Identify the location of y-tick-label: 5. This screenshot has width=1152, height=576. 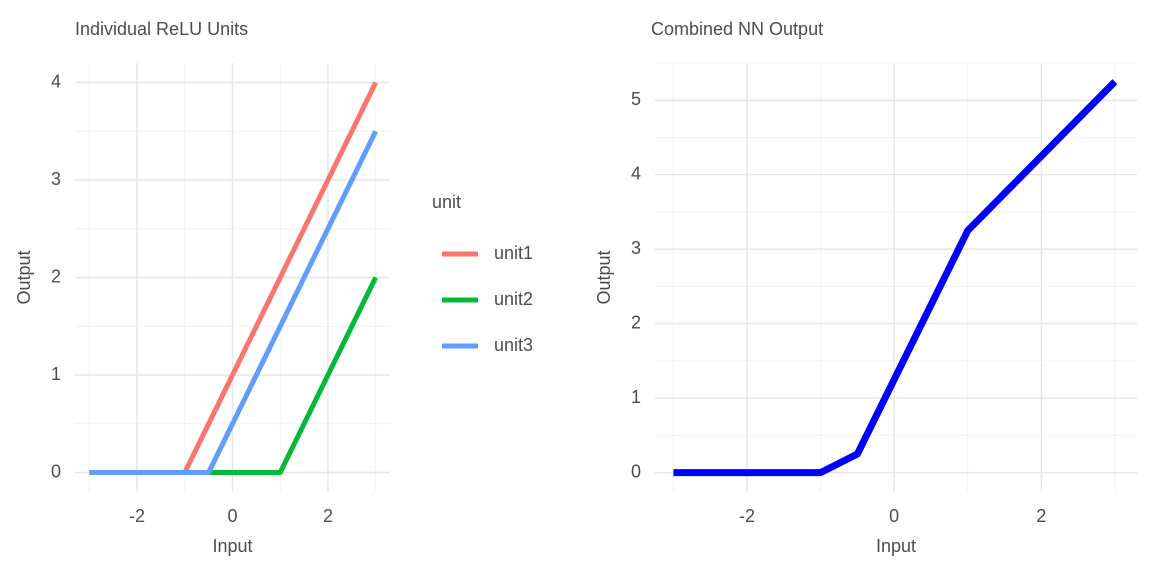
(636, 99).